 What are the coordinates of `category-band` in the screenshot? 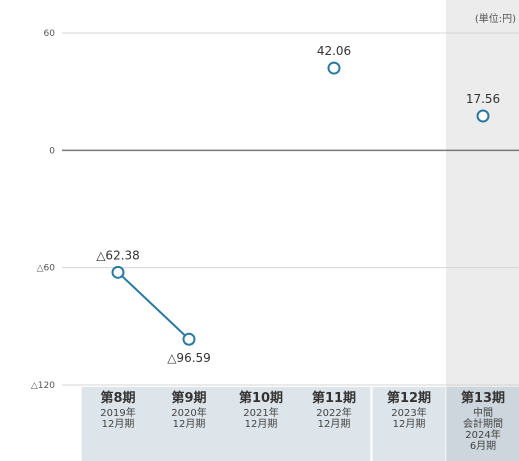 It's located at (300, 424).